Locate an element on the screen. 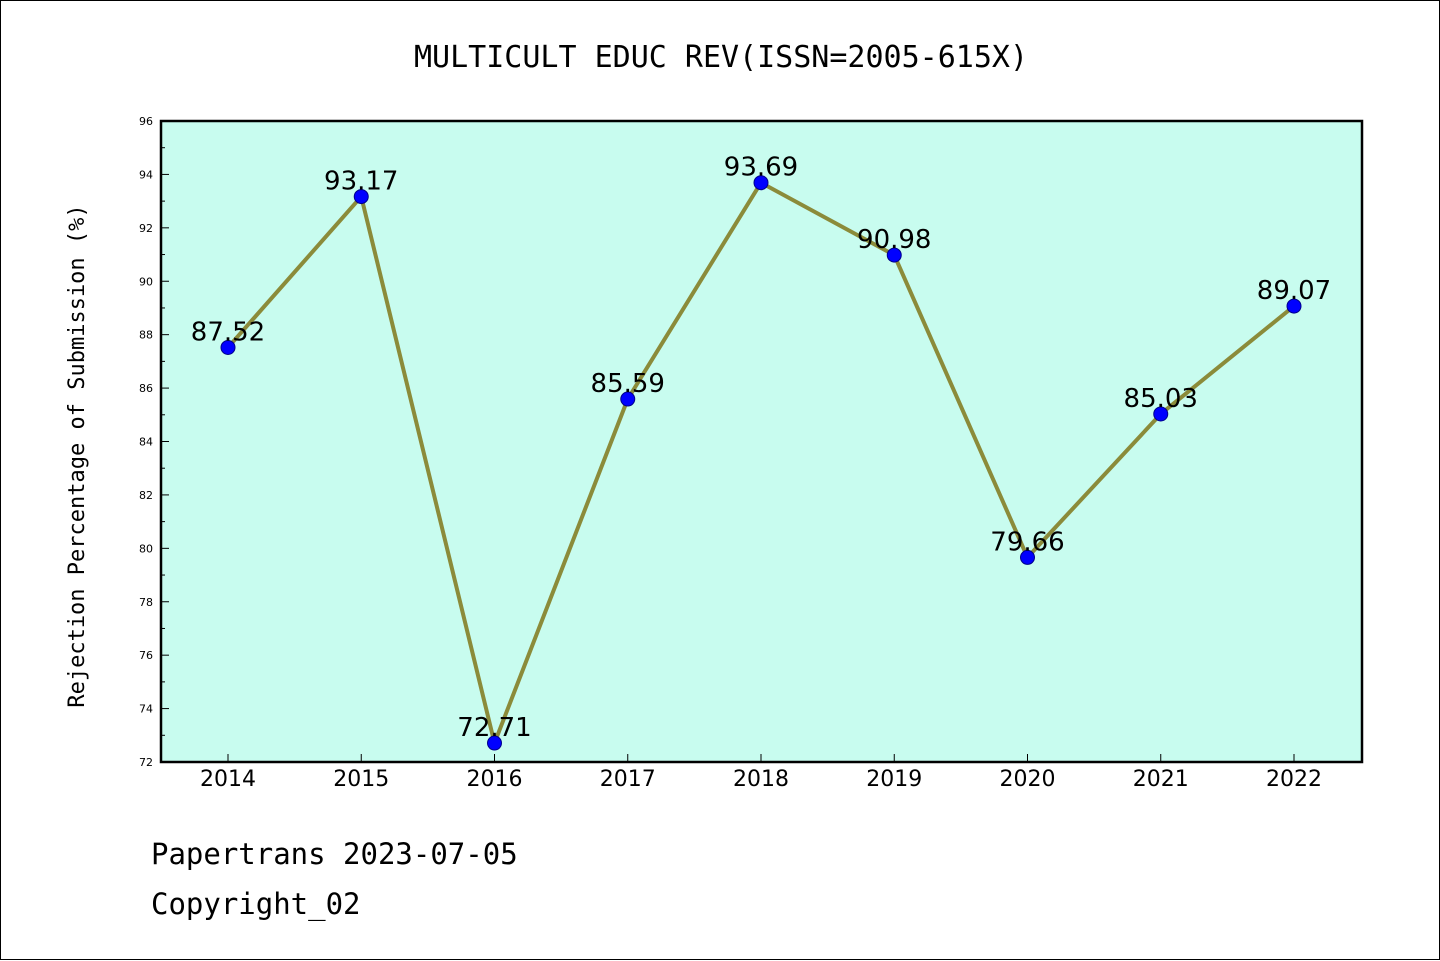  x-tick-label: 2015 is located at coordinates (361, 779).